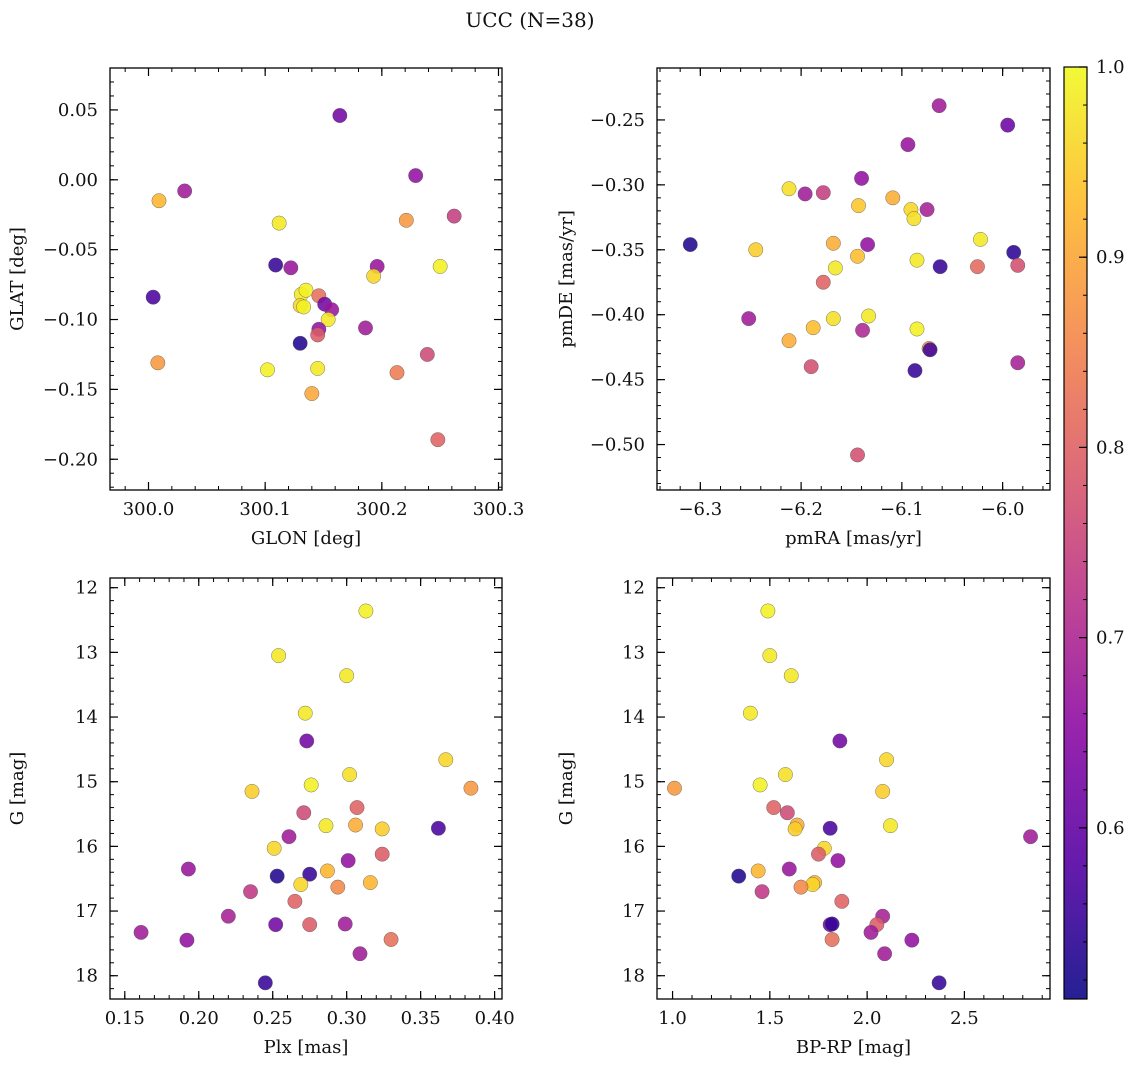 This screenshot has height=1067, width=1136. What do you see at coordinates (382, 509) in the screenshot?
I see `x-tick-label: 300.2` at bounding box center [382, 509].